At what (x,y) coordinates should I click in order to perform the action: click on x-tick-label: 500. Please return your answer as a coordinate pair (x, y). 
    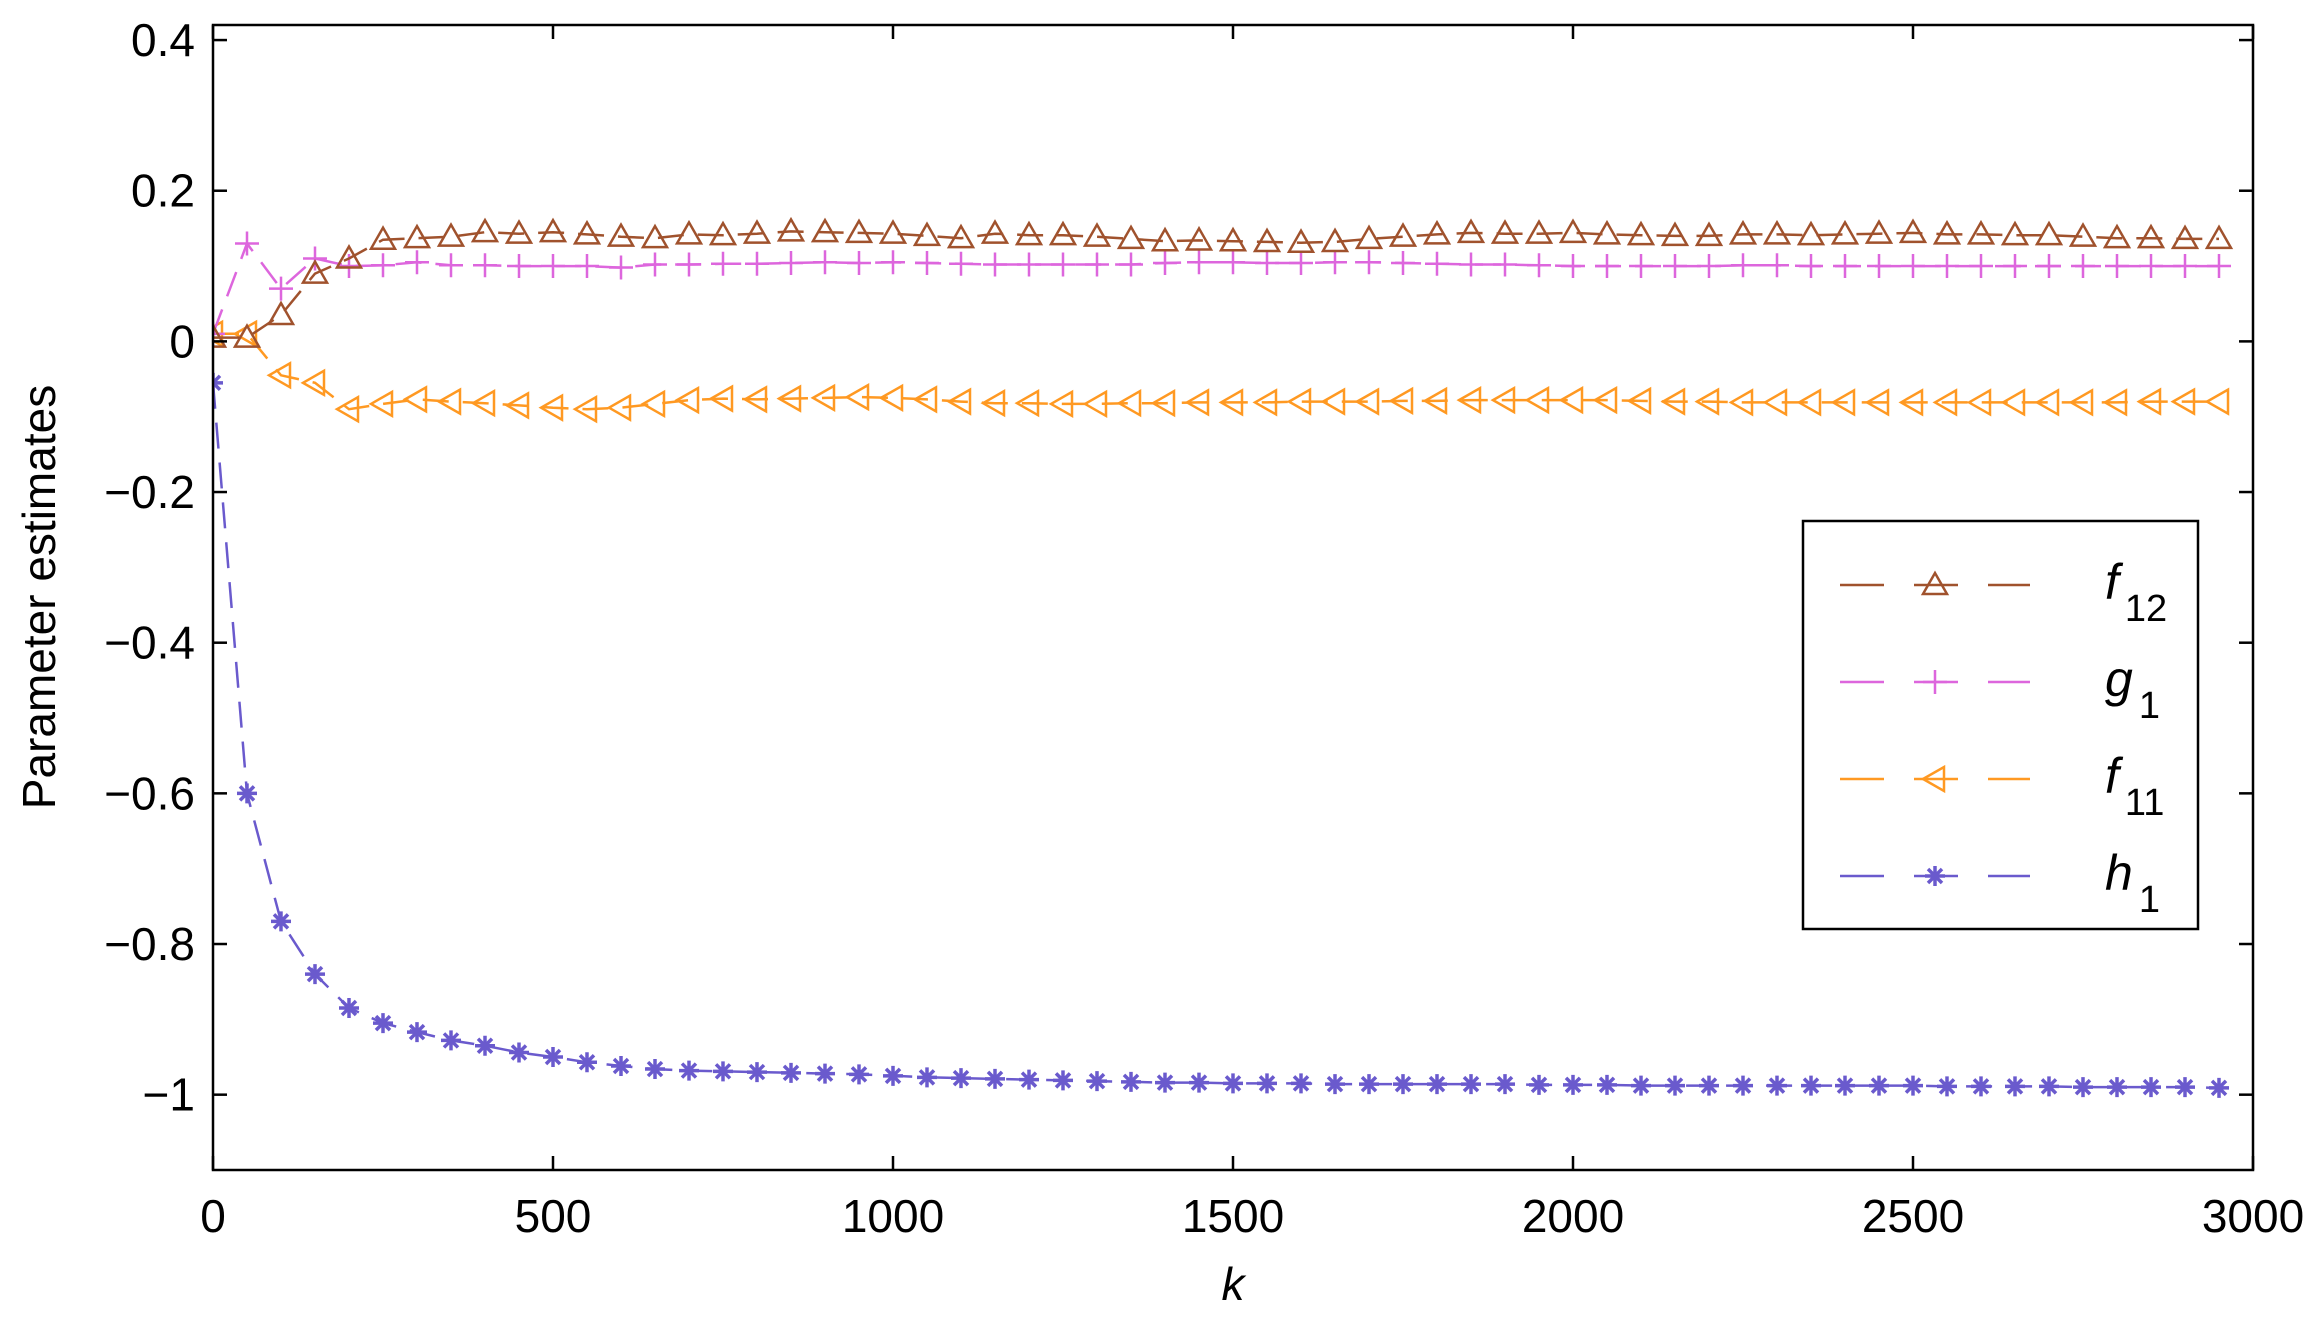
    Looking at the image, I should click on (553, 1216).